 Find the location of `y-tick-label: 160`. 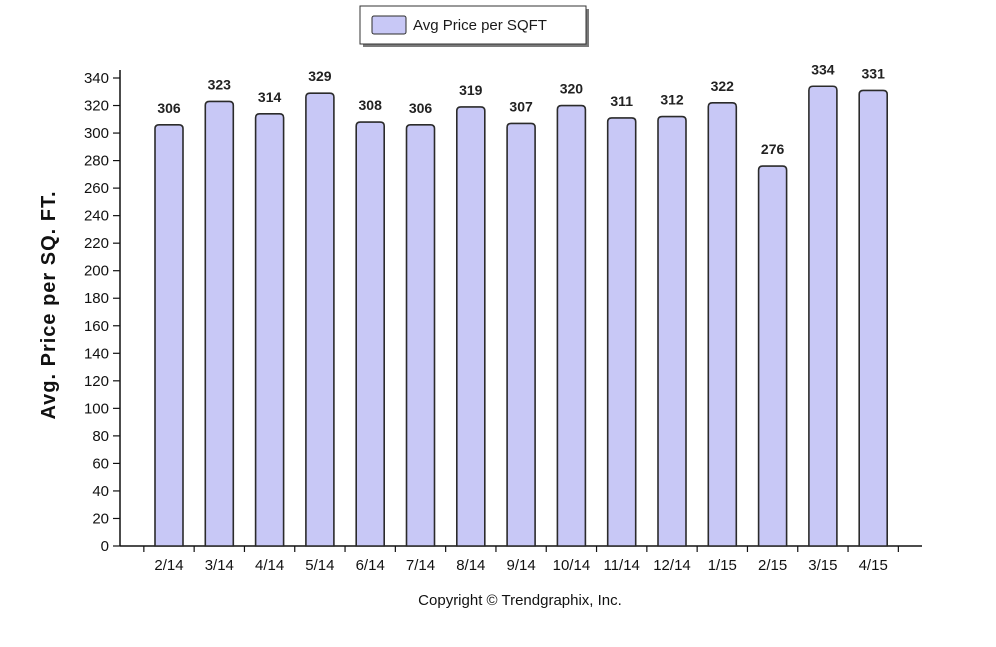

y-tick-label: 160 is located at coordinates (96, 326).